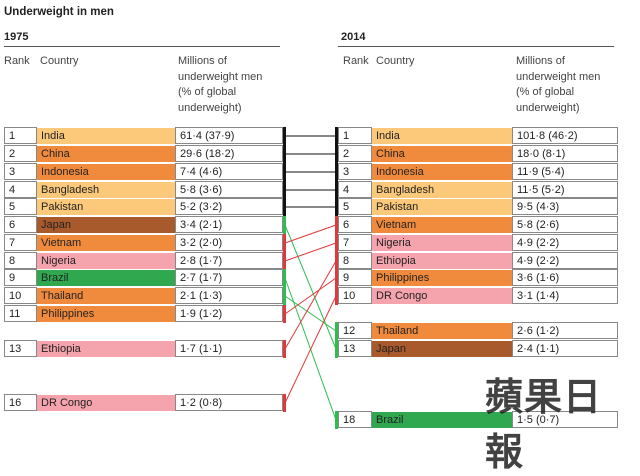 The image size is (640, 476). Describe the element at coordinates (229, 295) in the screenshot. I see `value-cell: 2·1 (1·3)` at that location.